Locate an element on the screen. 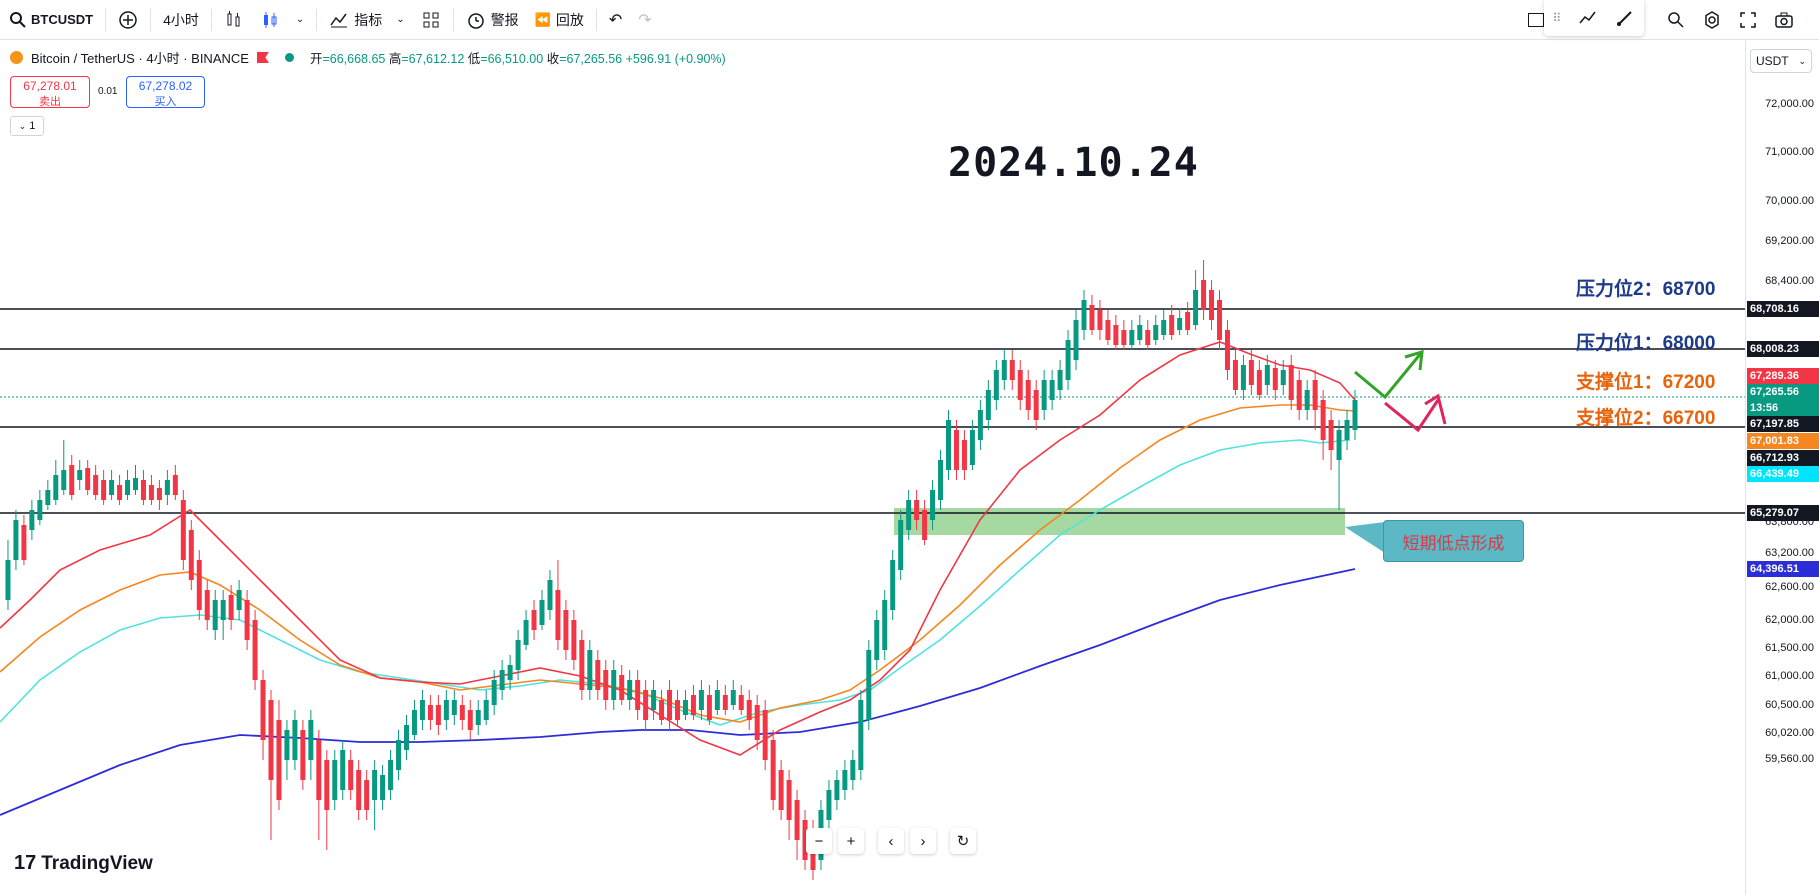  drag-handle-icon: ⠿ is located at coordinates (1557, 18).